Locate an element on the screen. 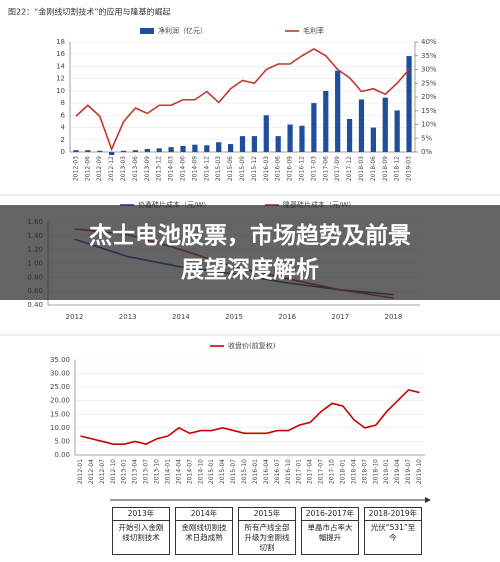 This screenshot has width=500, height=562. timeline-text: 金刚线切割技术日趋成熟 is located at coordinates (204, 532).